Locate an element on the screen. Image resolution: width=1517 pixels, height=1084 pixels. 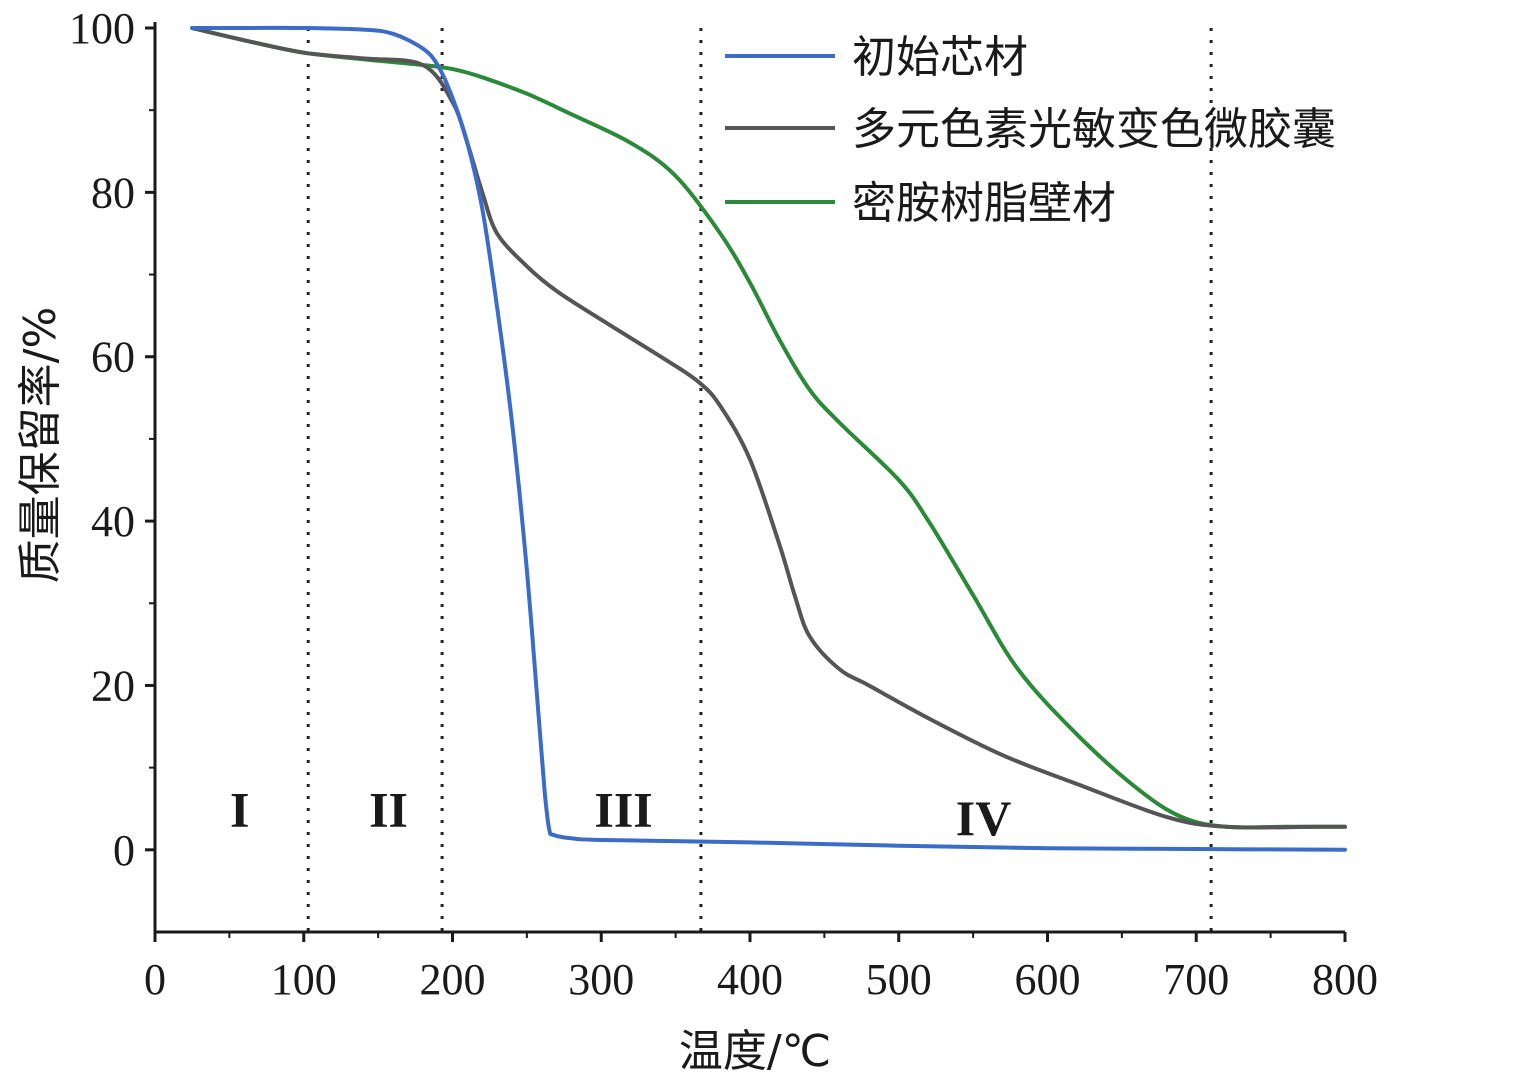
stage-label: I is located at coordinates (239, 810).